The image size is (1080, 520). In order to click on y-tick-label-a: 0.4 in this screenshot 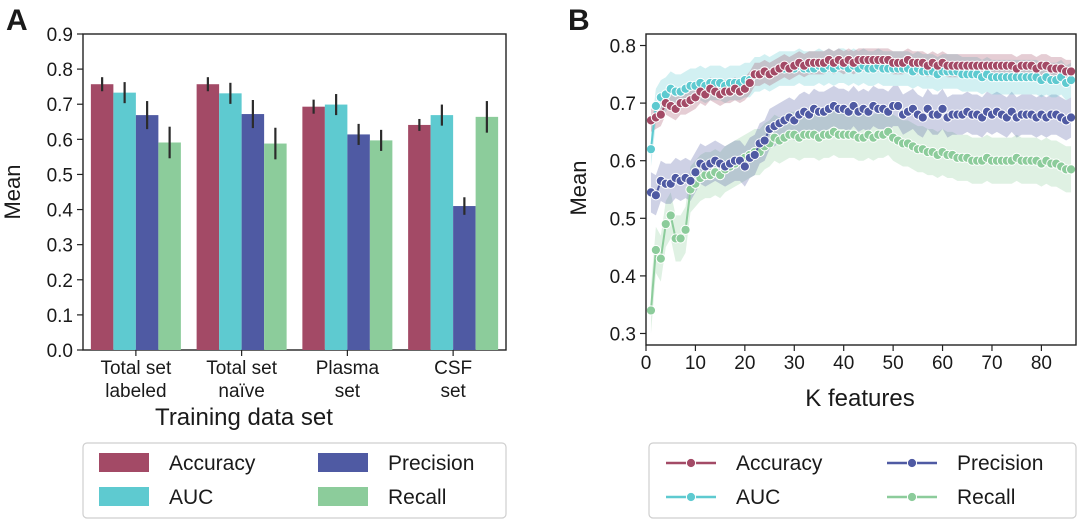, I will do `click(60, 211)`.